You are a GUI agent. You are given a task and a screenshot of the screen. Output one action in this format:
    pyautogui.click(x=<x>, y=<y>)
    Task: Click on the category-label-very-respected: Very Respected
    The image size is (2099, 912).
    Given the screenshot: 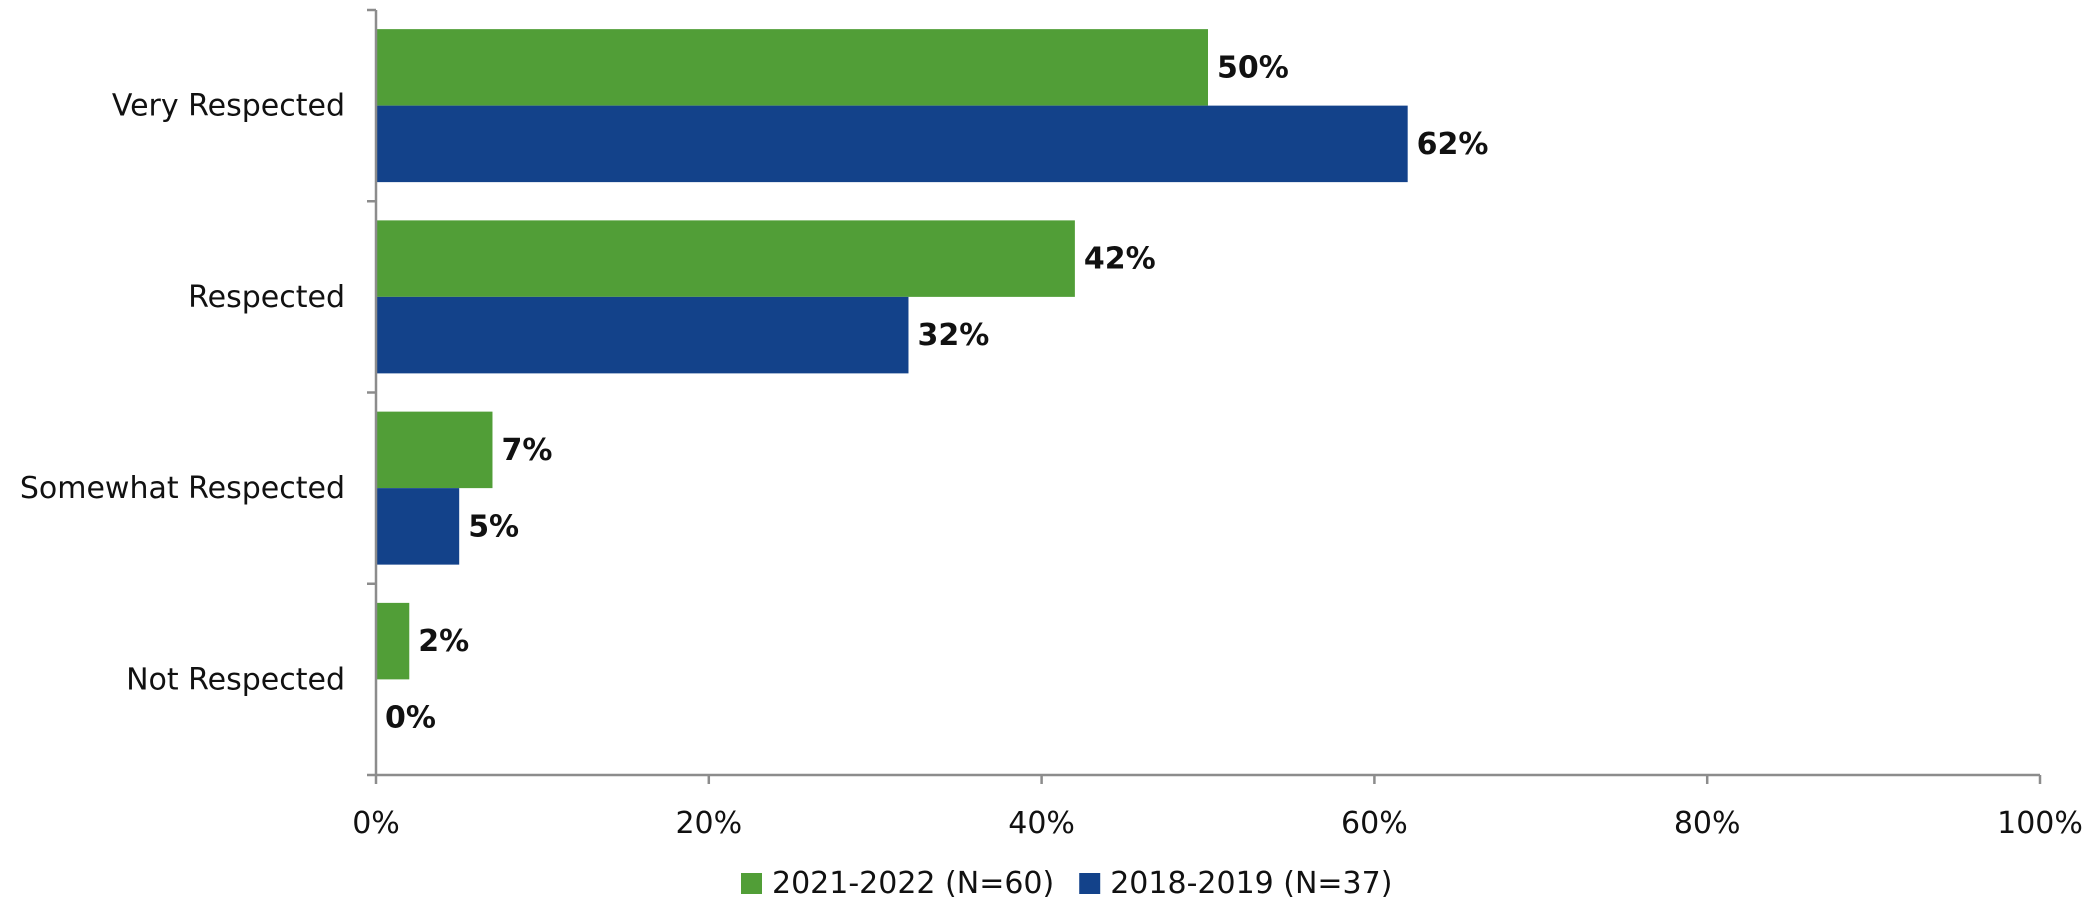 What is the action you would take?
    pyautogui.click(x=228, y=106)
    